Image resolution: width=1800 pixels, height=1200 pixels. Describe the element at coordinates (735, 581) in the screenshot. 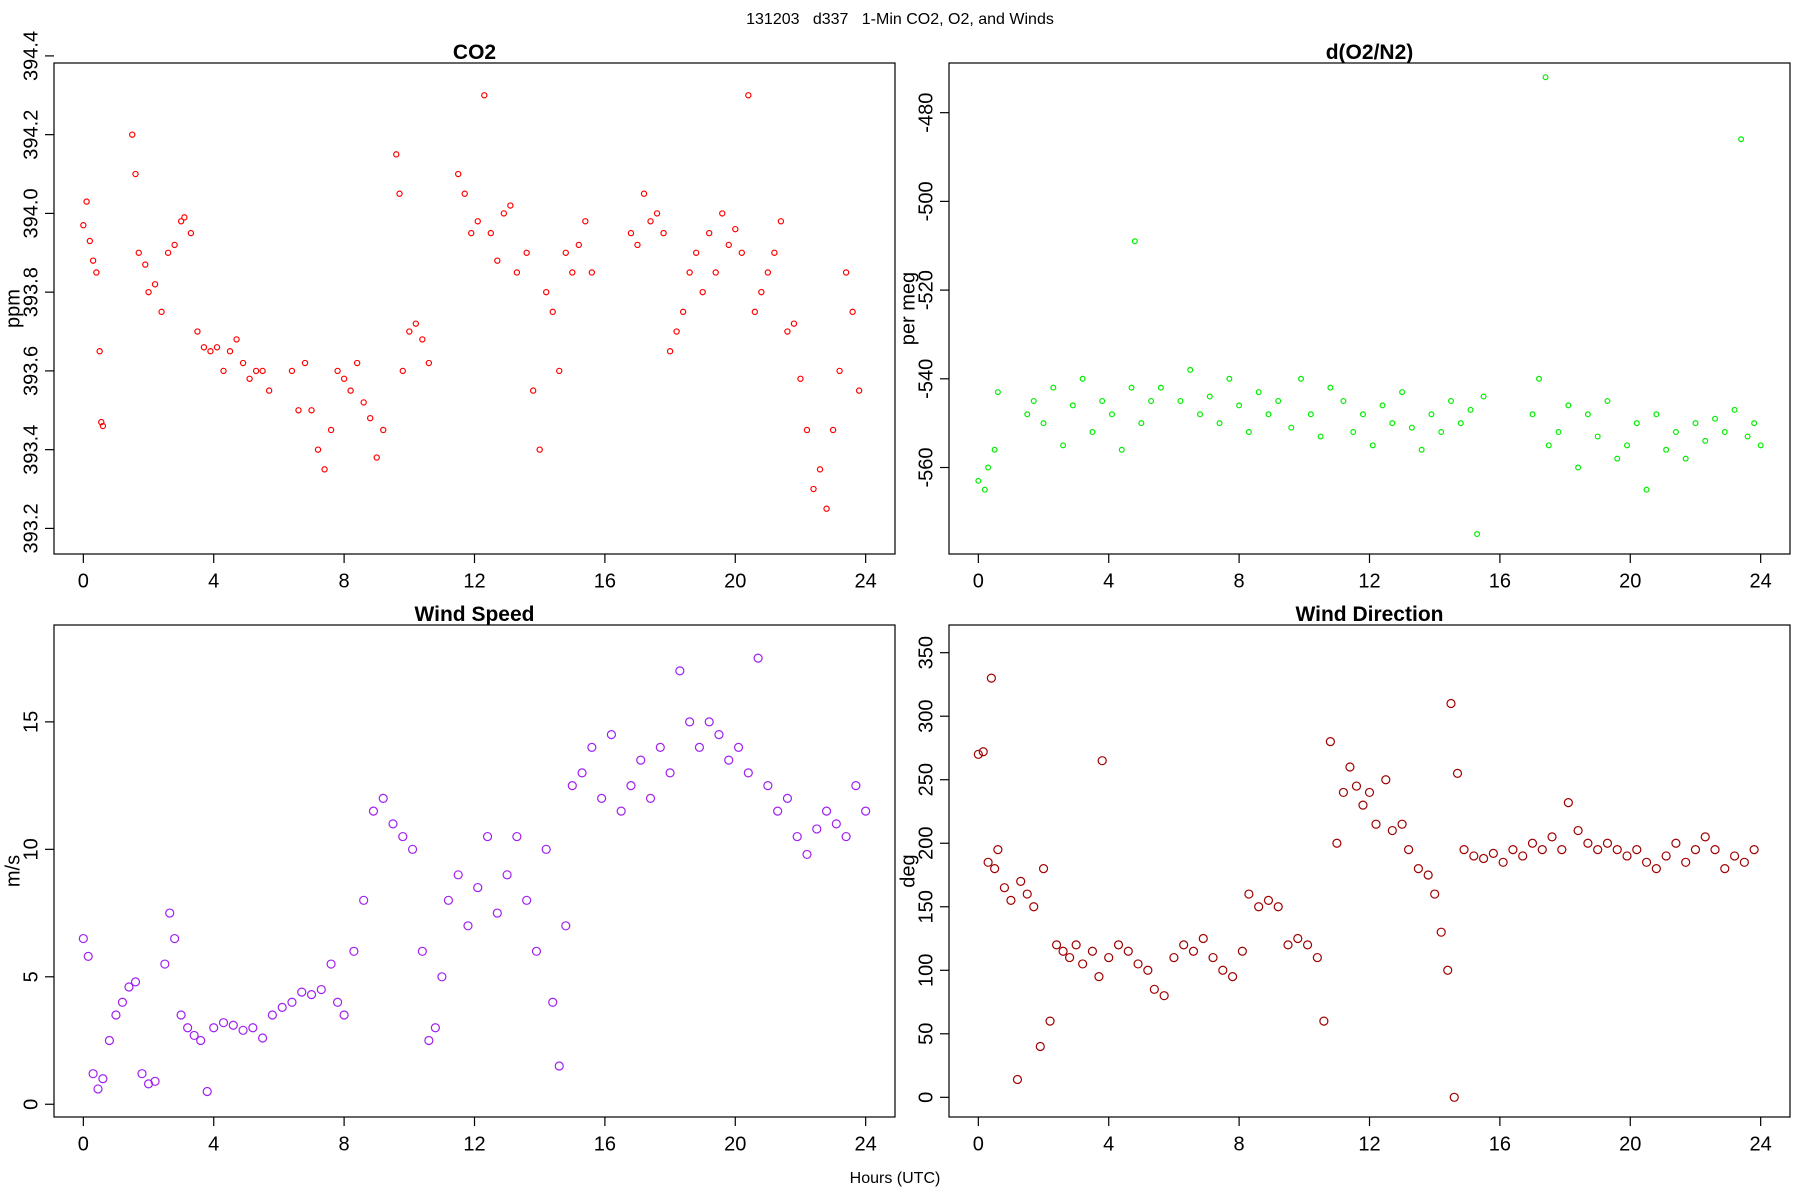

I see `x-tick-label: 20` at that location.